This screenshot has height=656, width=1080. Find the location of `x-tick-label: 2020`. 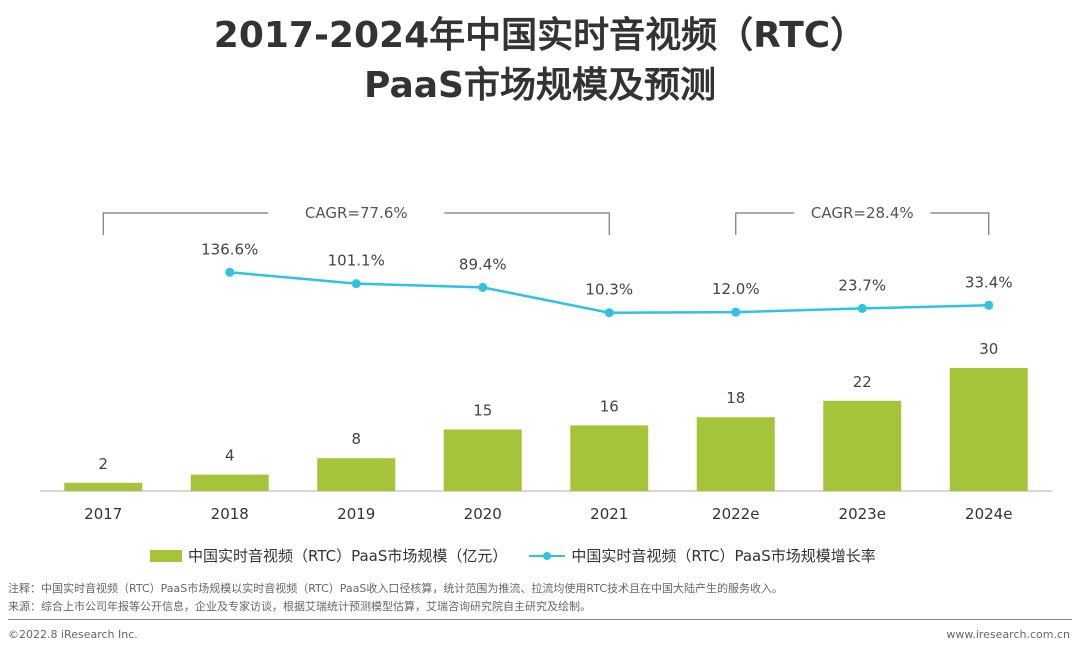

x-tick-label: 2020 is located at coordinates (483, 514).